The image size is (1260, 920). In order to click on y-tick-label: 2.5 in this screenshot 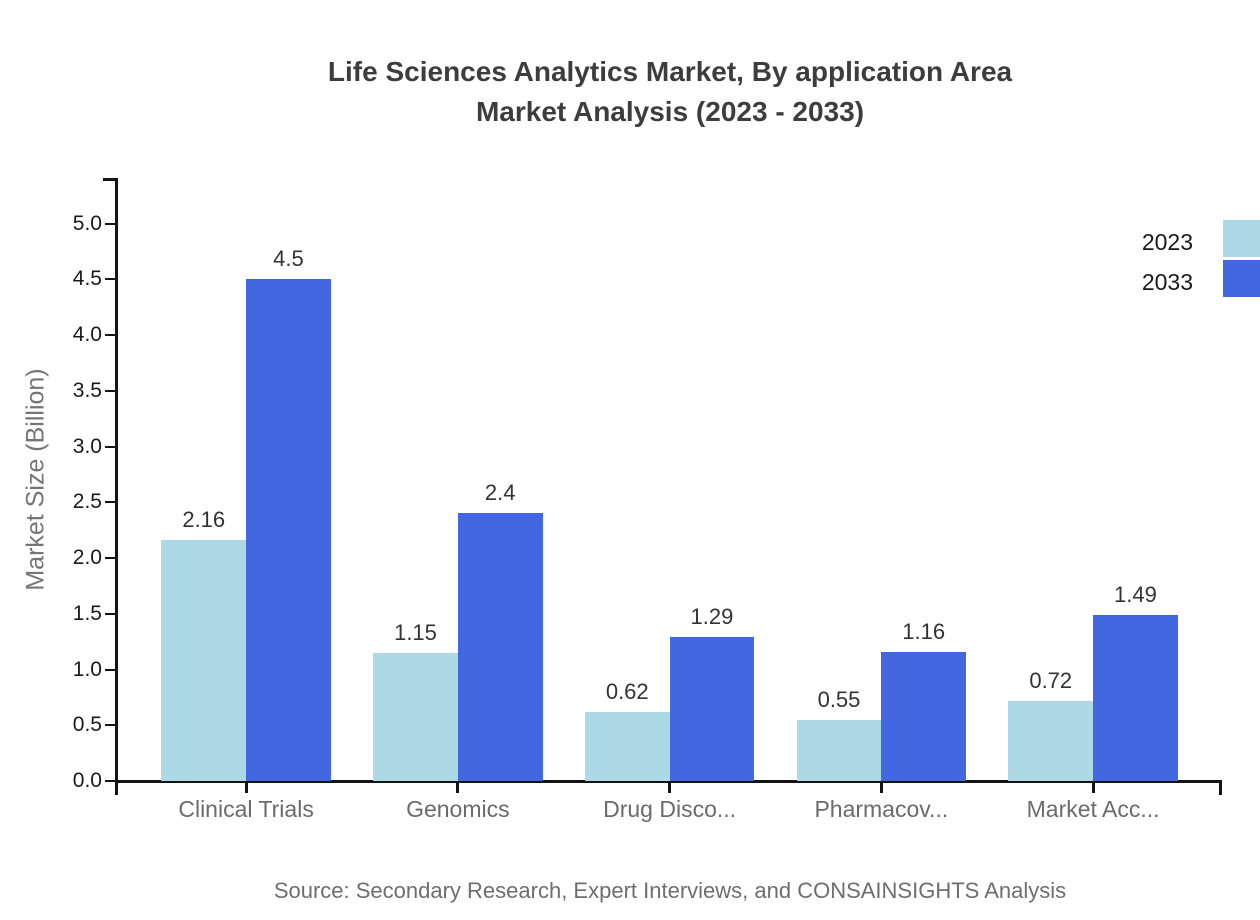, I will do `click(87, 502)`.